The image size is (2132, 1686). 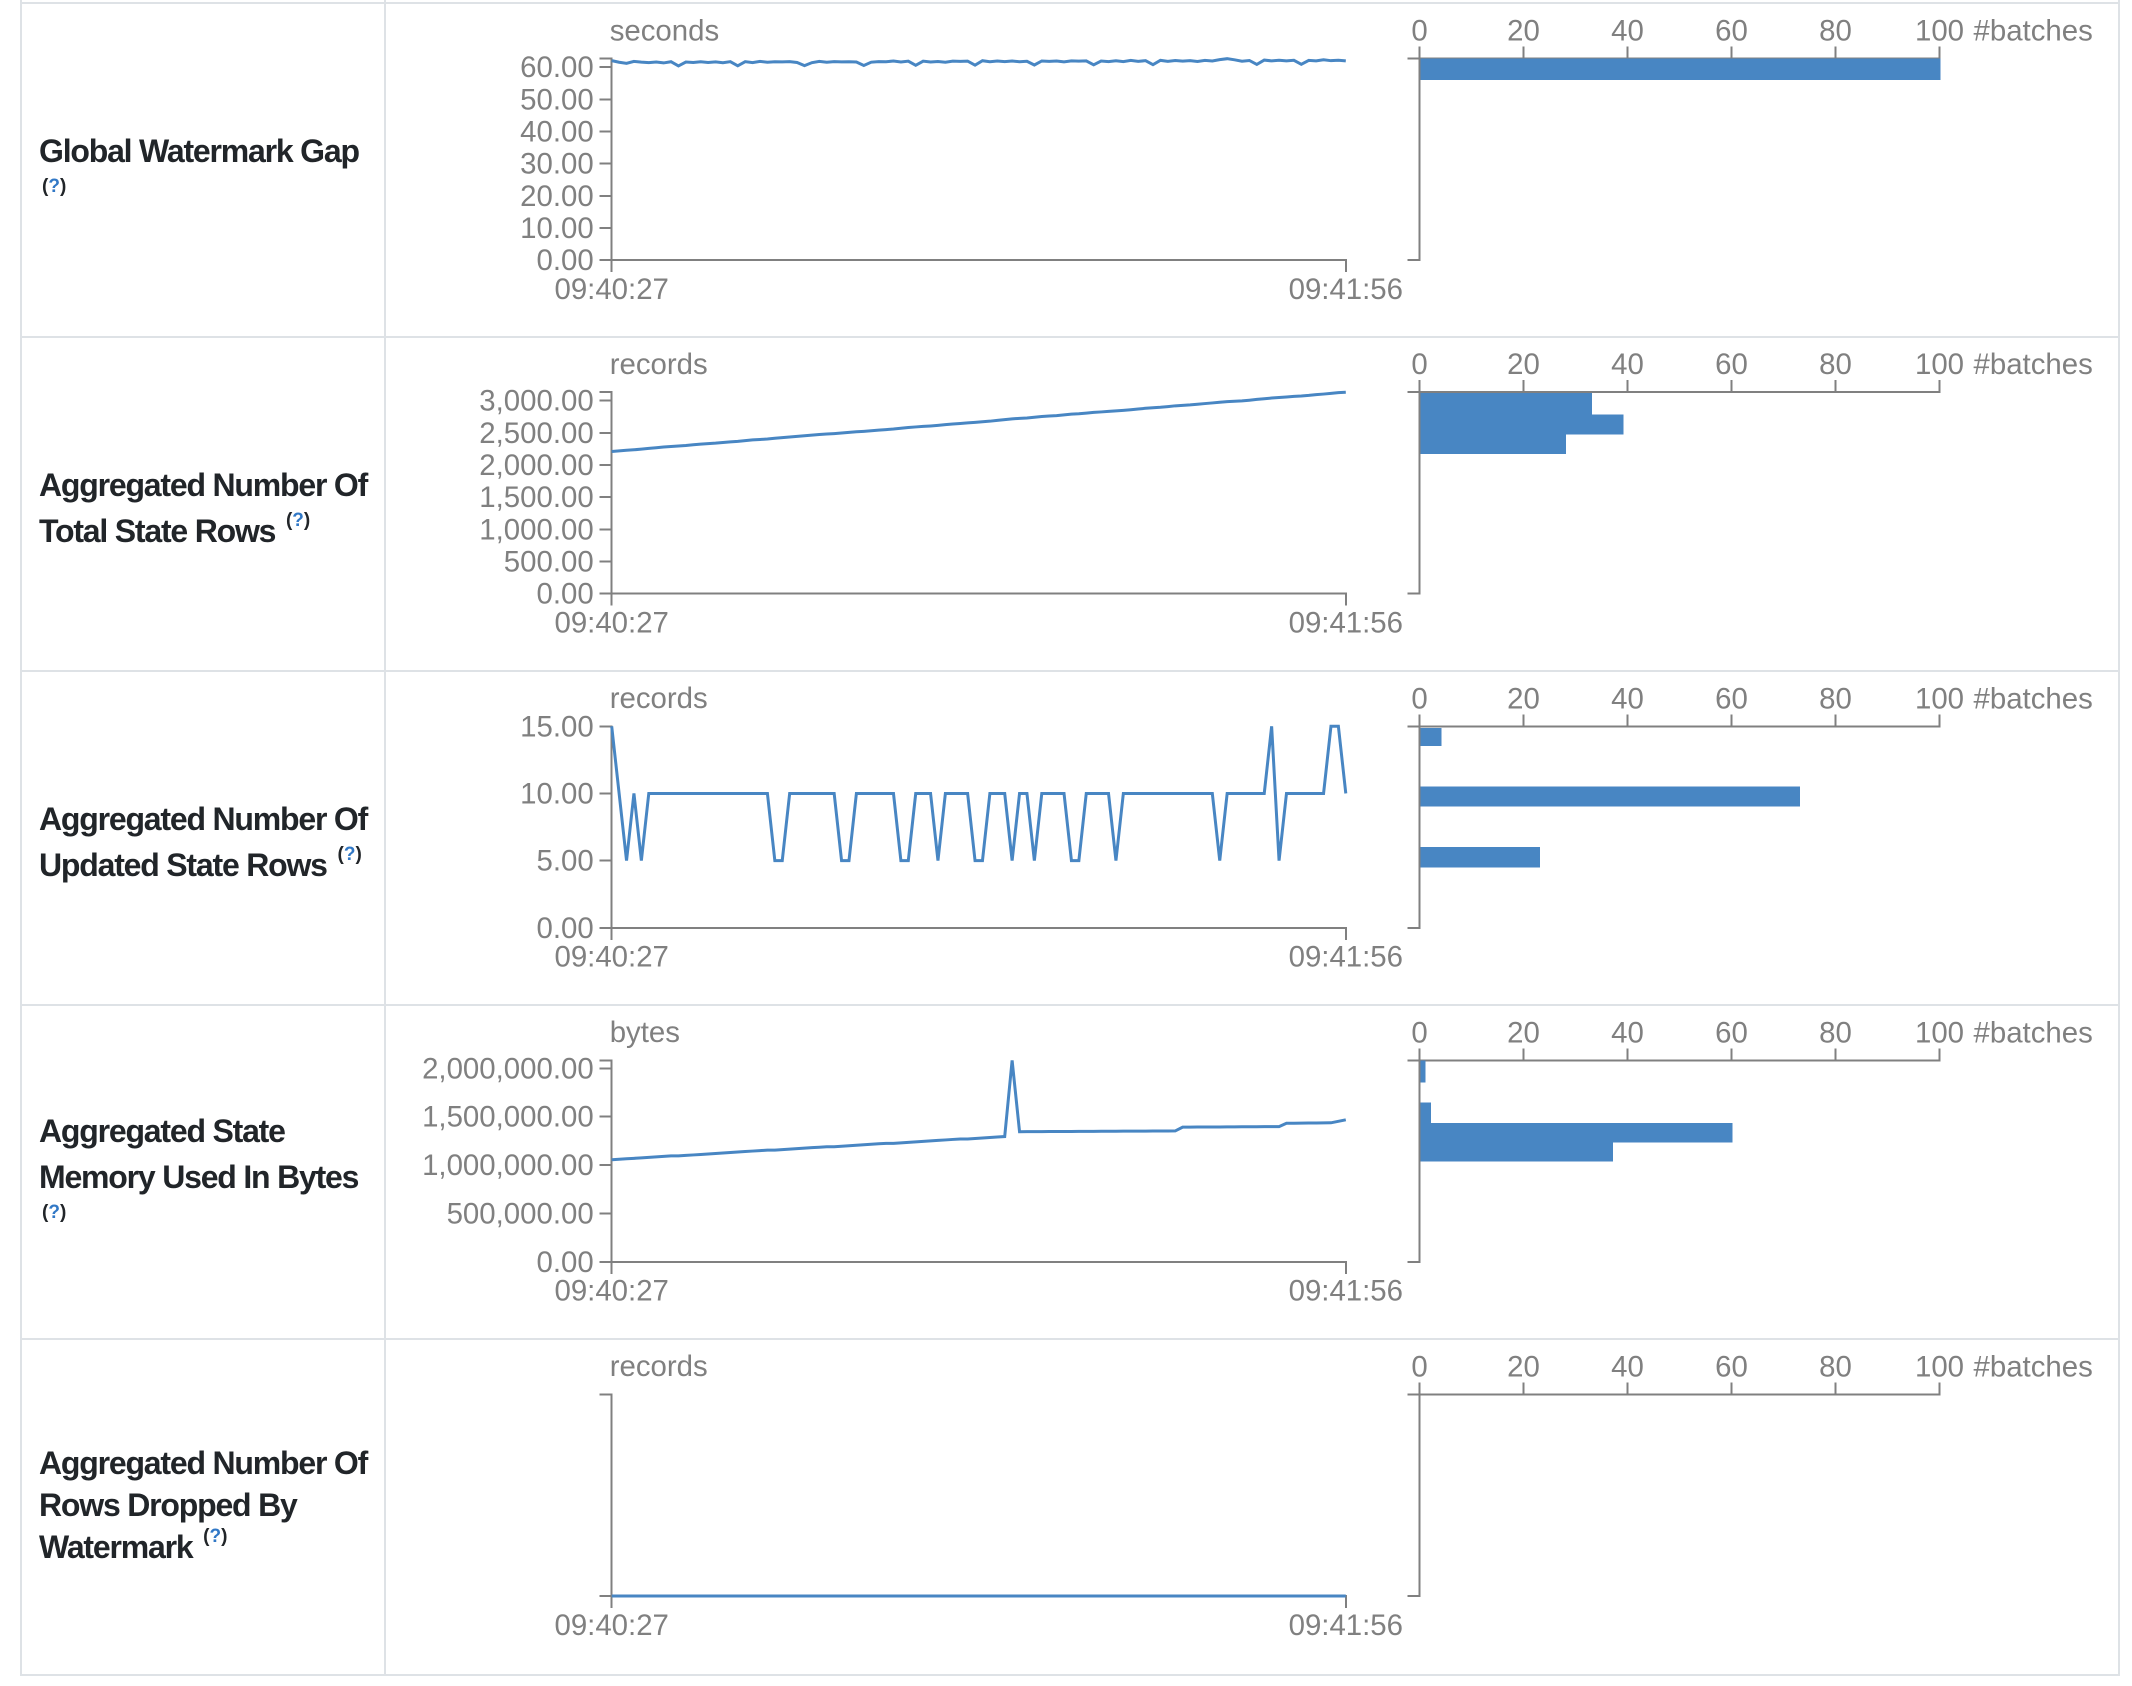 I want to click on svg-text: 50.00, so click(x=557, y=99).